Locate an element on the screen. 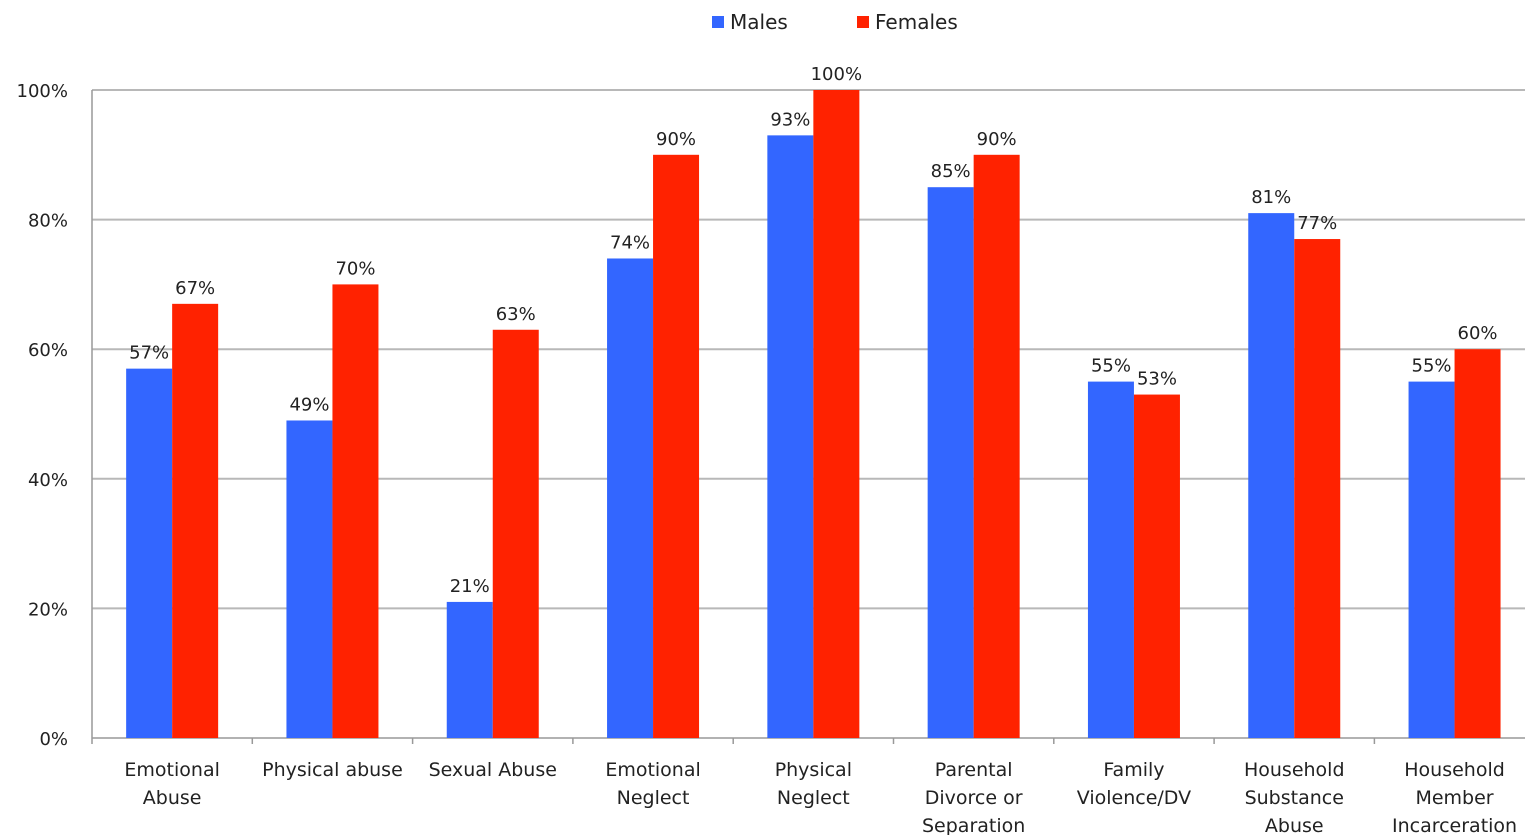  y-tick-label: 0% is located at coordinates (53, 739).